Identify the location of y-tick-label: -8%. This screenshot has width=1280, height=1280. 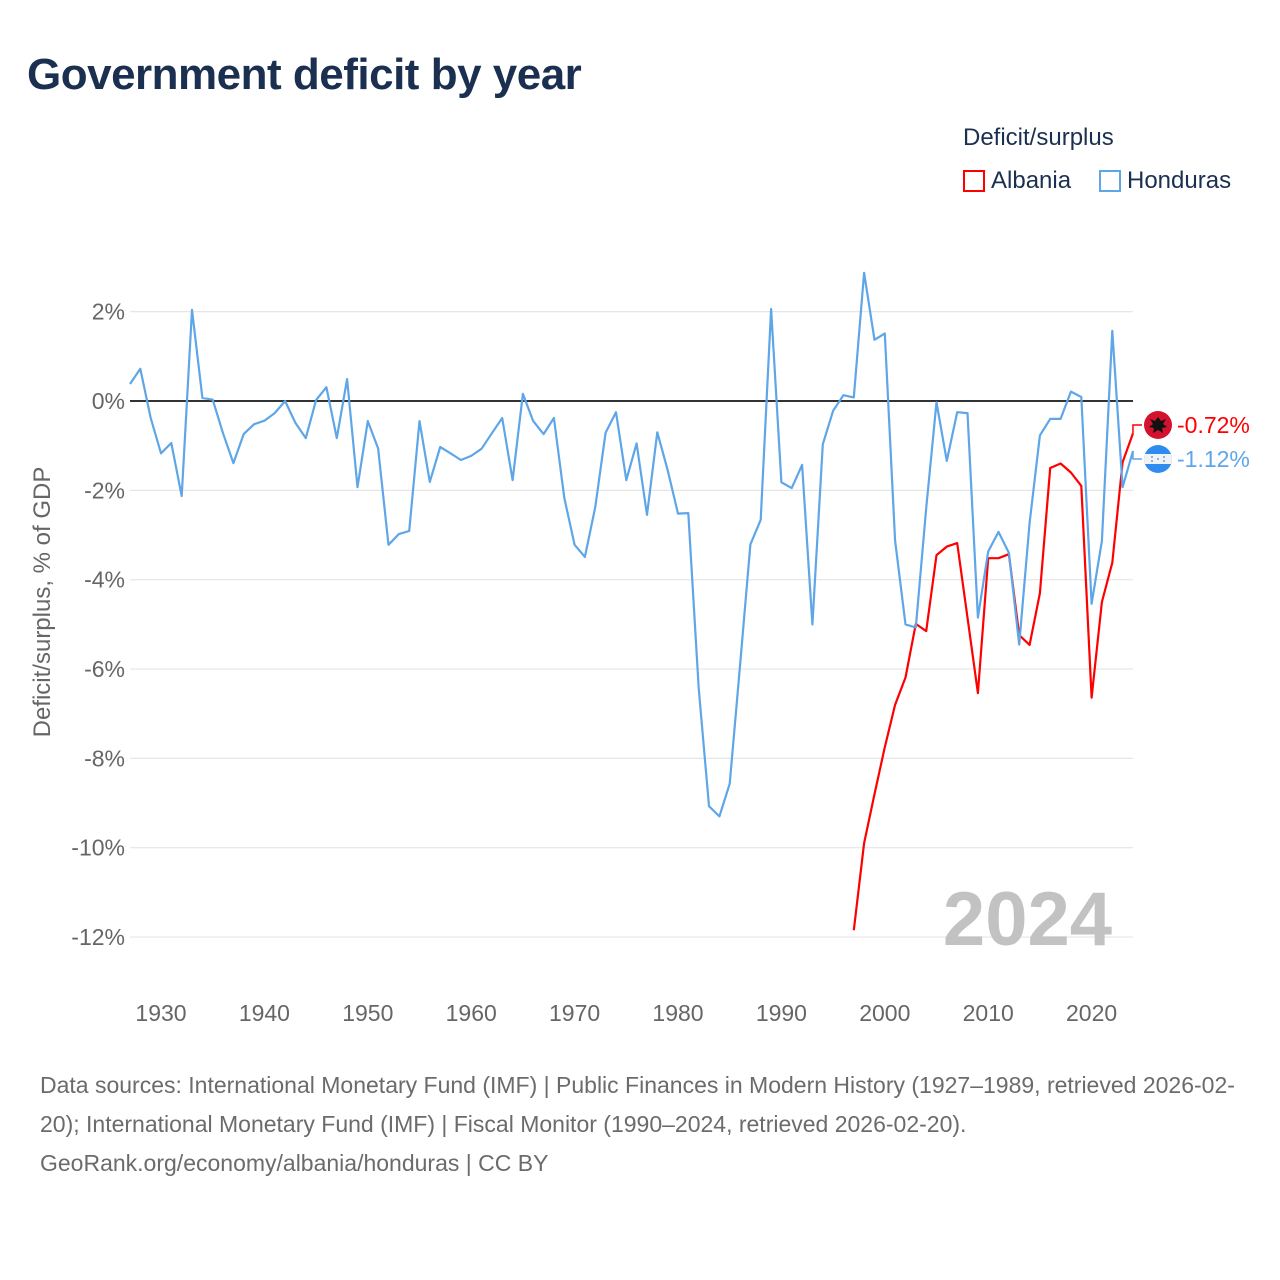
(104, 758).